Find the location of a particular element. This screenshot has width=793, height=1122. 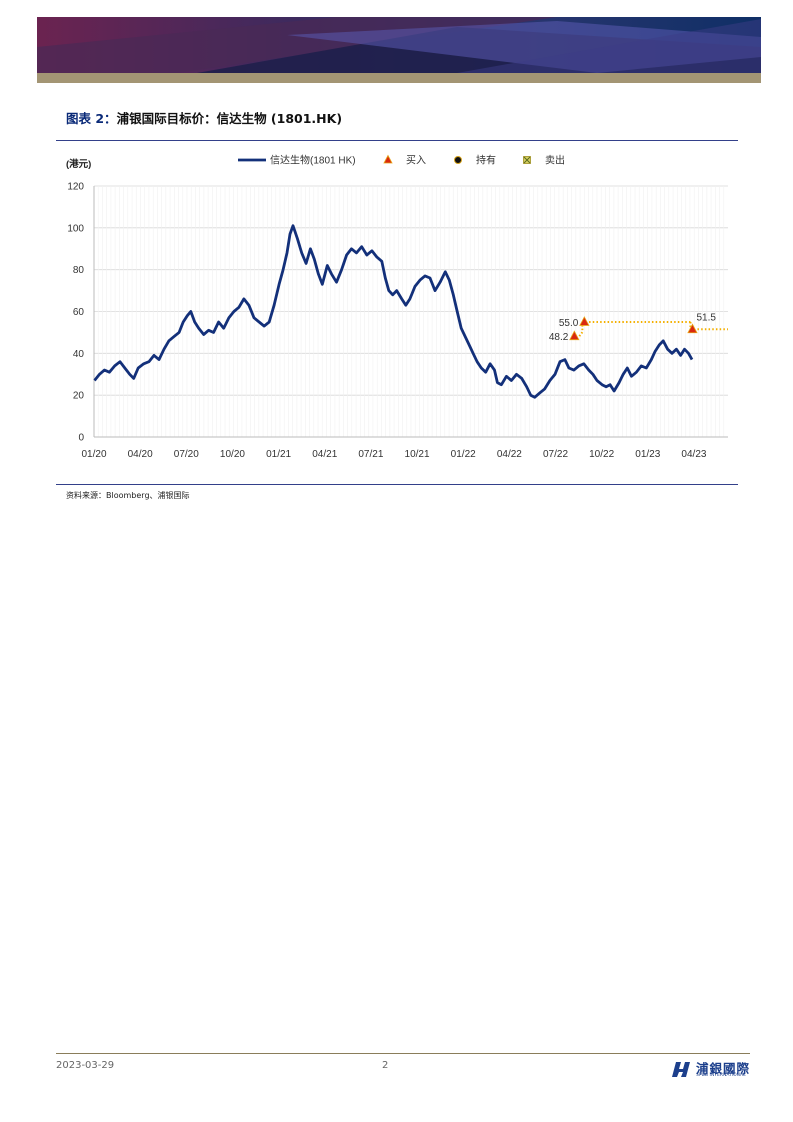

banner-graphic is located at coordinates (399, 50).